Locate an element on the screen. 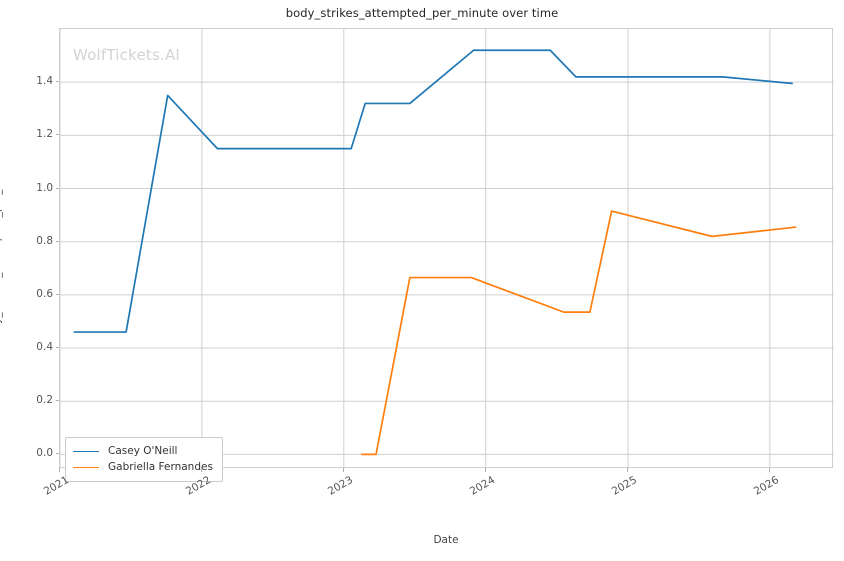 Image resolution: width=844 pixels, height=561 pixels. chart-legend: Casey O'Neill Gabriella Fernandes is located at coordinates (144, 459).